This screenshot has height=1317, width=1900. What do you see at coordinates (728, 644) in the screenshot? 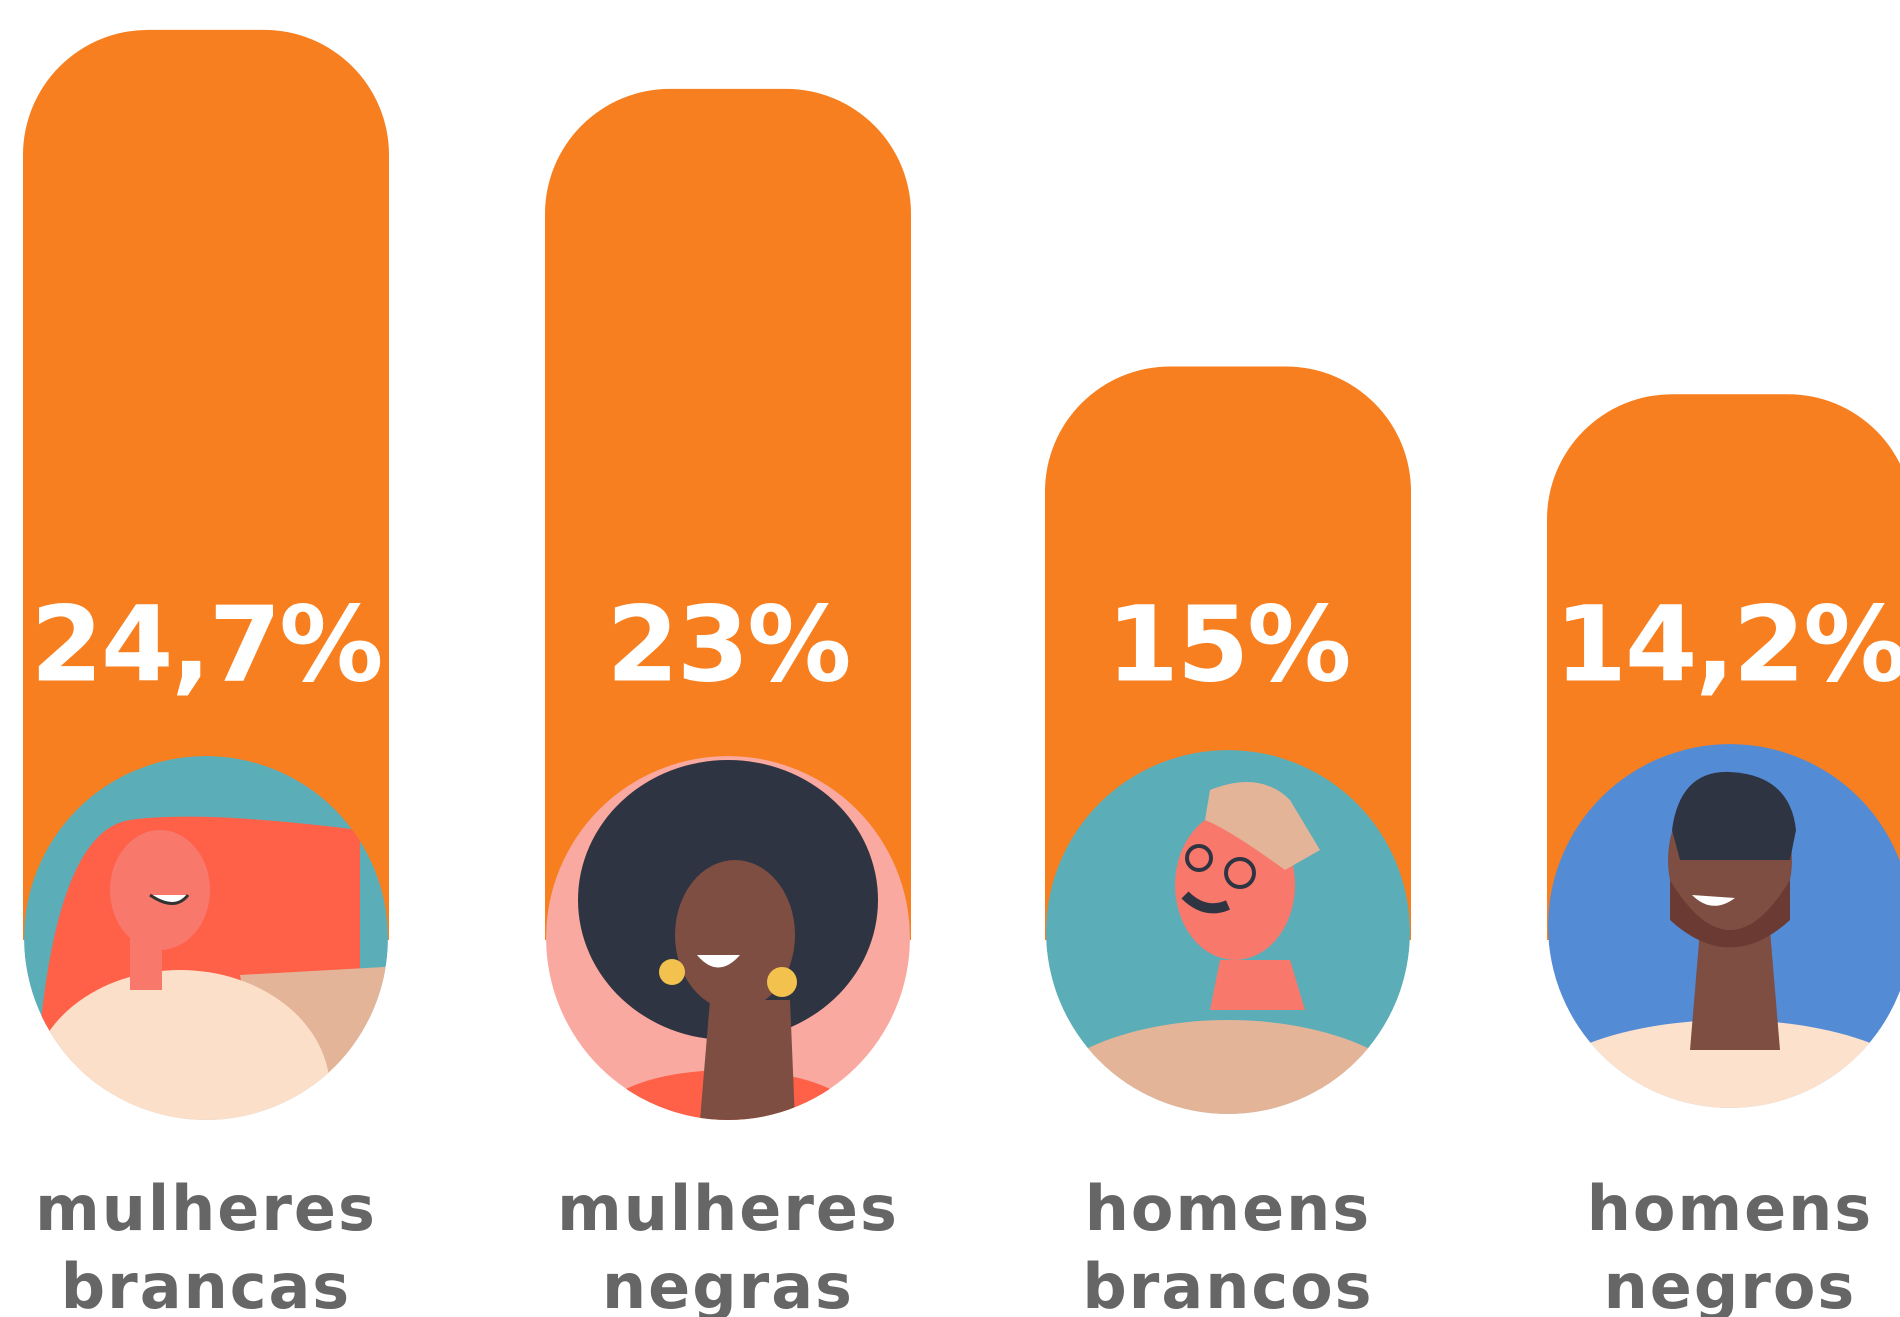
I see `value-label: 23%` at bounding box center [728, 644].